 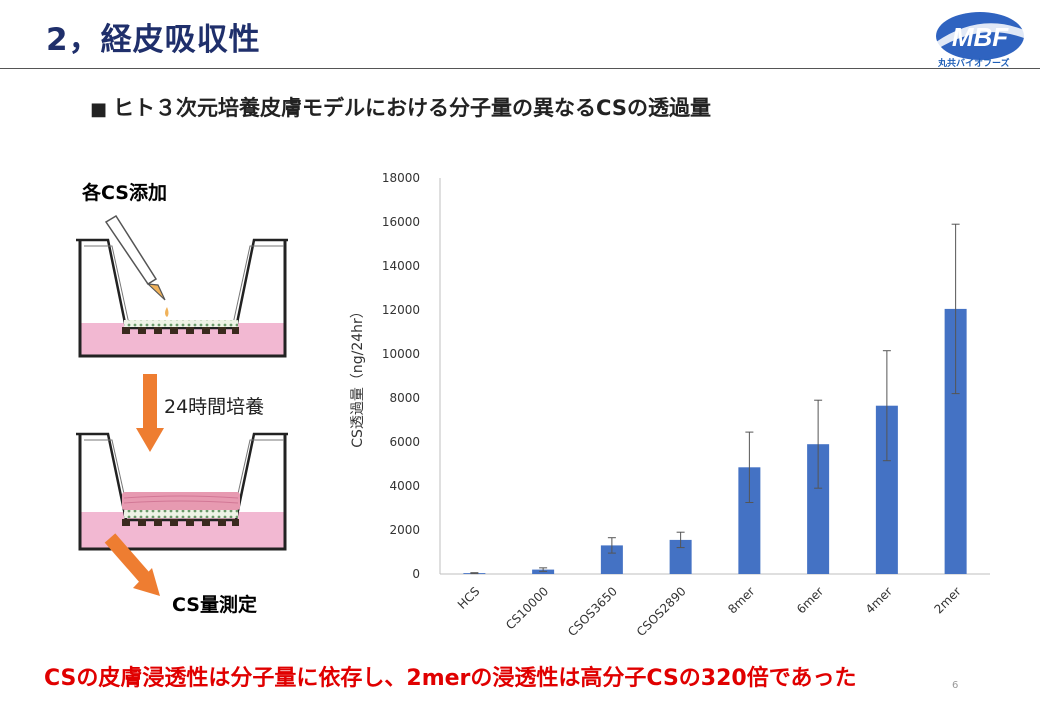 I want to click on page-title: 2，経皮吸収性, so click(x=153, y=40).